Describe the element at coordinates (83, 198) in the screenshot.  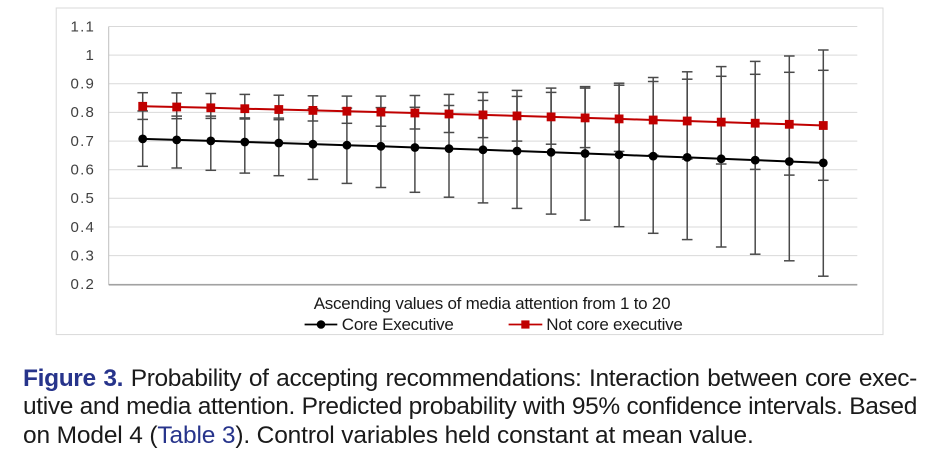
I see `svg-text: 0.5` at that location.